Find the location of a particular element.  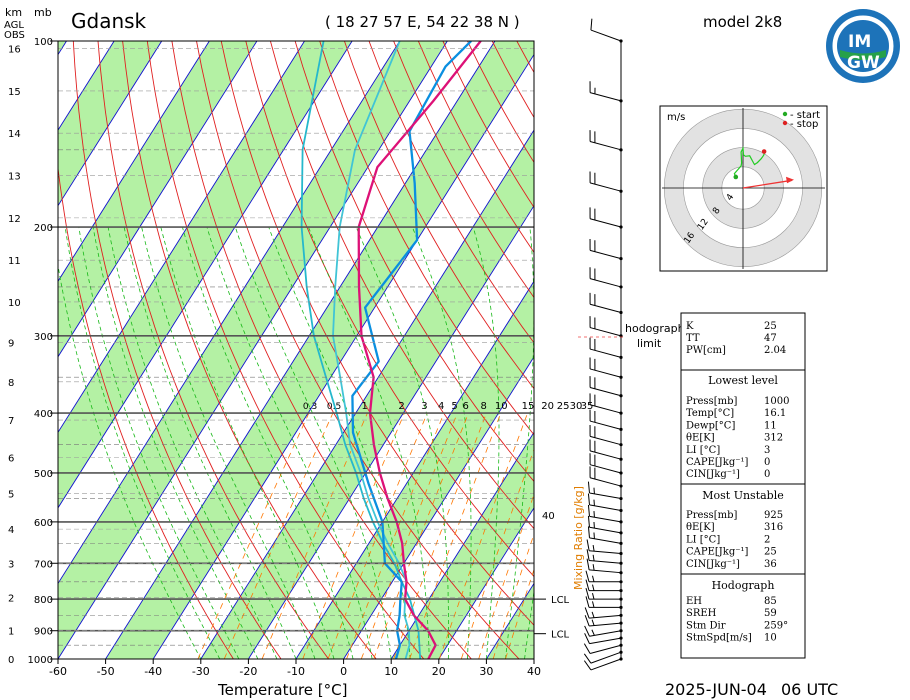

mixing-ratio-tick-label: 20 is located at coordinates (547, 406).